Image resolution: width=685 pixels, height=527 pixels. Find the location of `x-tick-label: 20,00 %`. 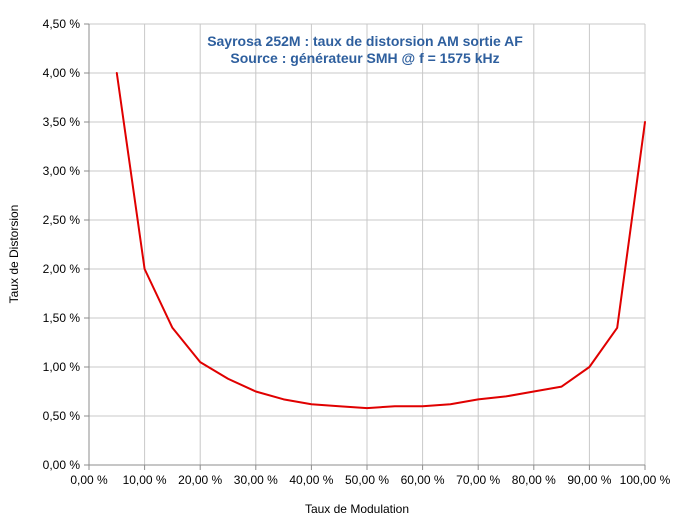

x-tick-label: 20,00 % is located at coordinates (200, 480).